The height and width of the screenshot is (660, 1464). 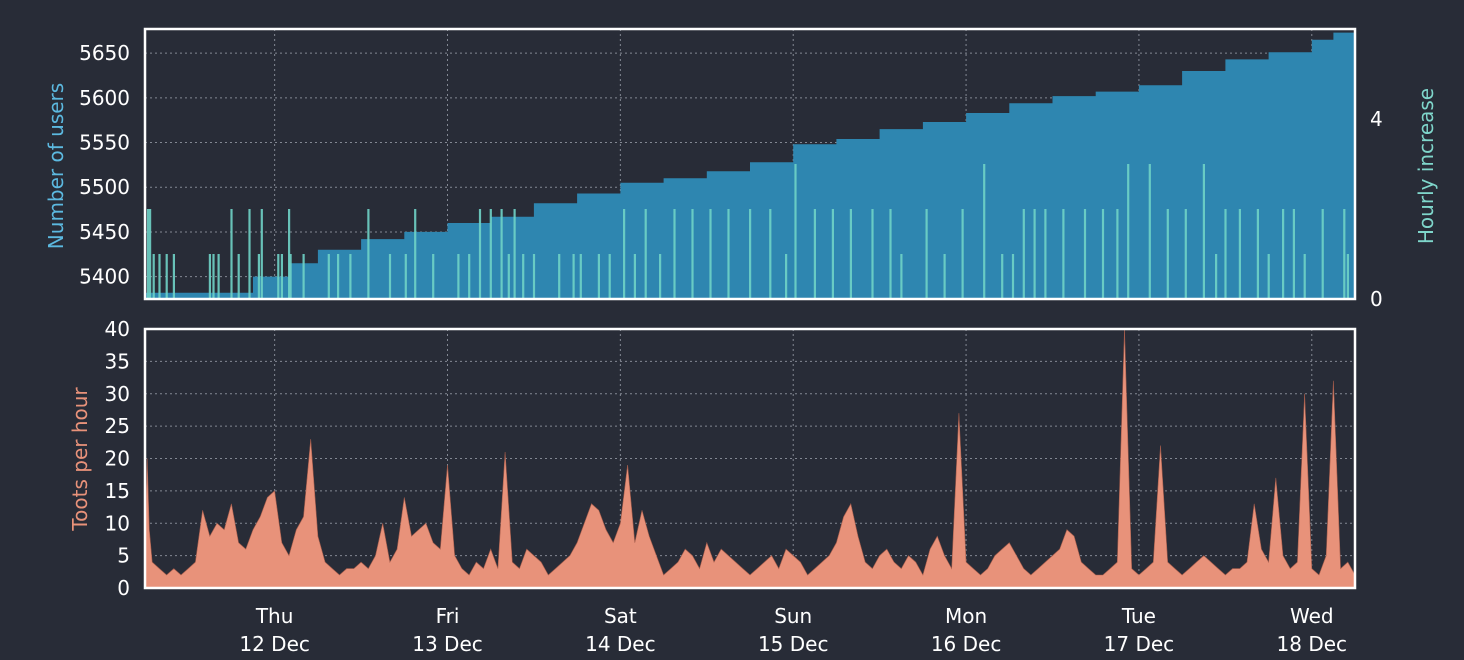 What do you see at coordinates (274, 616) in the screenshot?
I see `x-tick-day: Thu` at bounding box center [274, 616].